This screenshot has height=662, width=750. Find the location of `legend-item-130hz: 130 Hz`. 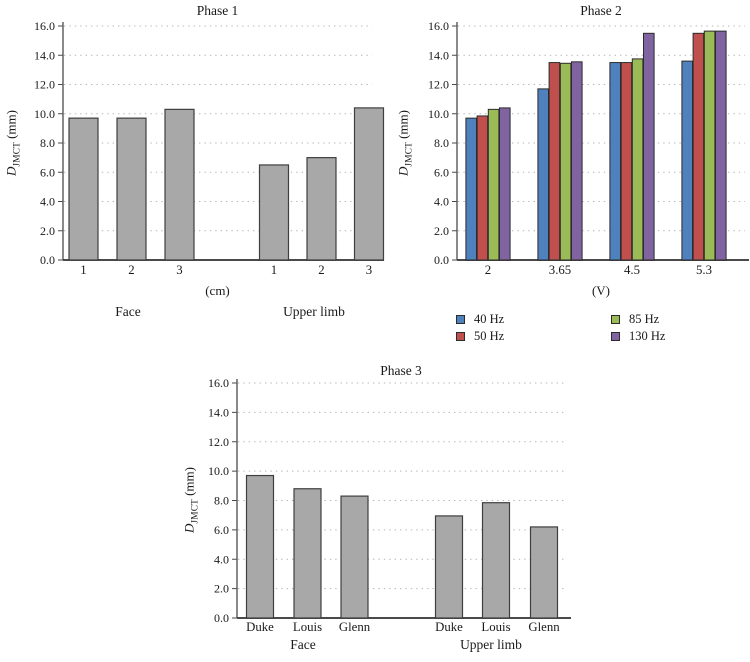

legend-item-130hz: 130 Hz is located at coordinates (638, 336).